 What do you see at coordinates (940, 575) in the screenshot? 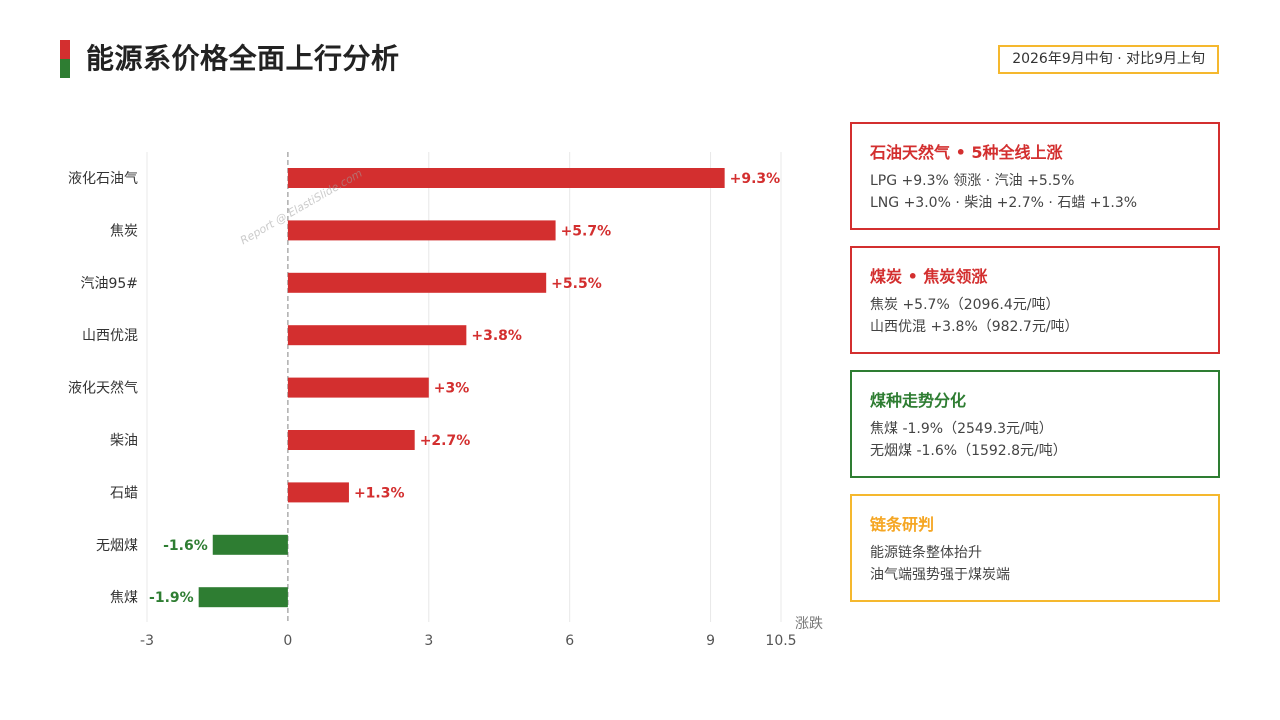
I see `card-line: 油气端强势强于煤炭端` at bounding box center [940, 575].